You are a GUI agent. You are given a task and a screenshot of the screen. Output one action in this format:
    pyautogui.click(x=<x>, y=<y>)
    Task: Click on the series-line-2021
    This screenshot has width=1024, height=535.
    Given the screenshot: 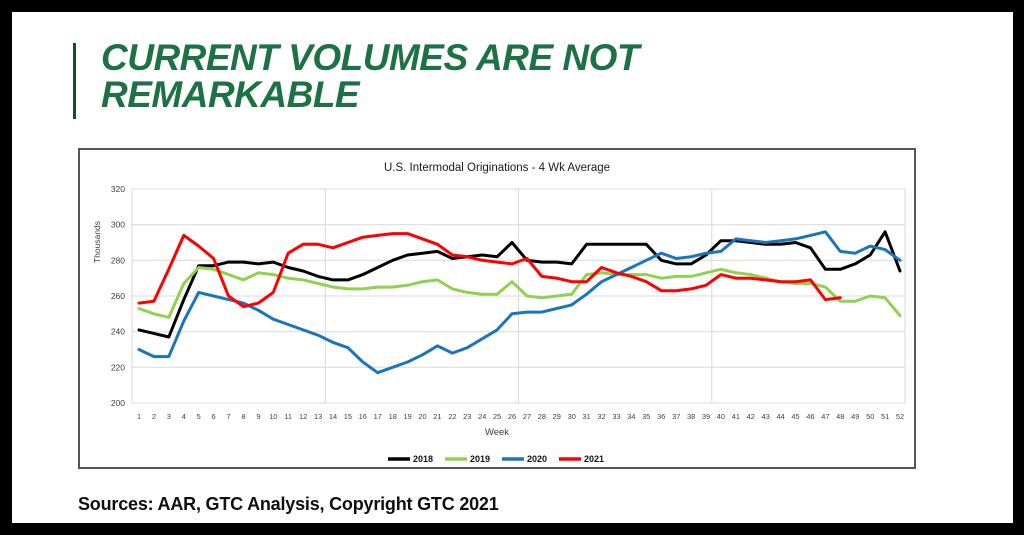 What is the action you would take?
    pyautogui.click(x=489, y=270)
    